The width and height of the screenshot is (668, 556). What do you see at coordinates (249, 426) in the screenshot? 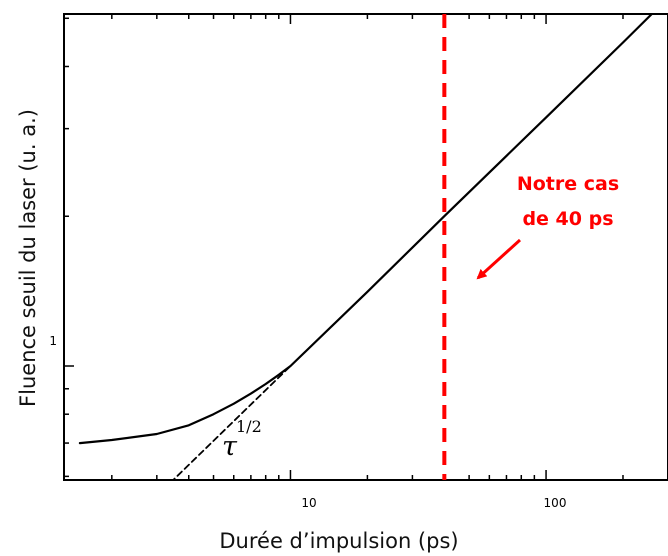
I see `slope-exponent: 1/2` at bounding box center [249, 426].